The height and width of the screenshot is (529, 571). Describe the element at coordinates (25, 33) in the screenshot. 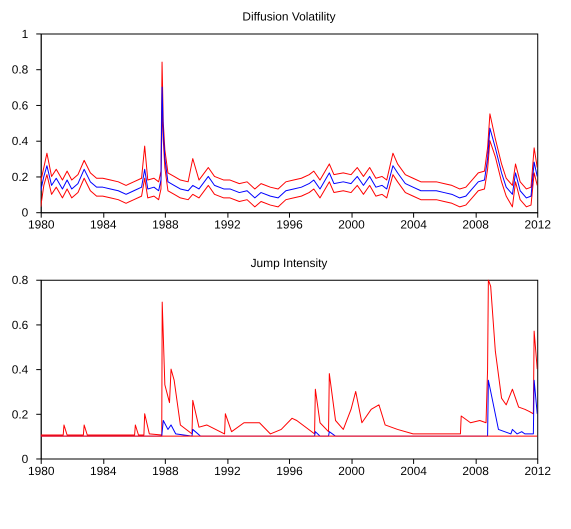

I see `y-tick-label: 1` at that location.